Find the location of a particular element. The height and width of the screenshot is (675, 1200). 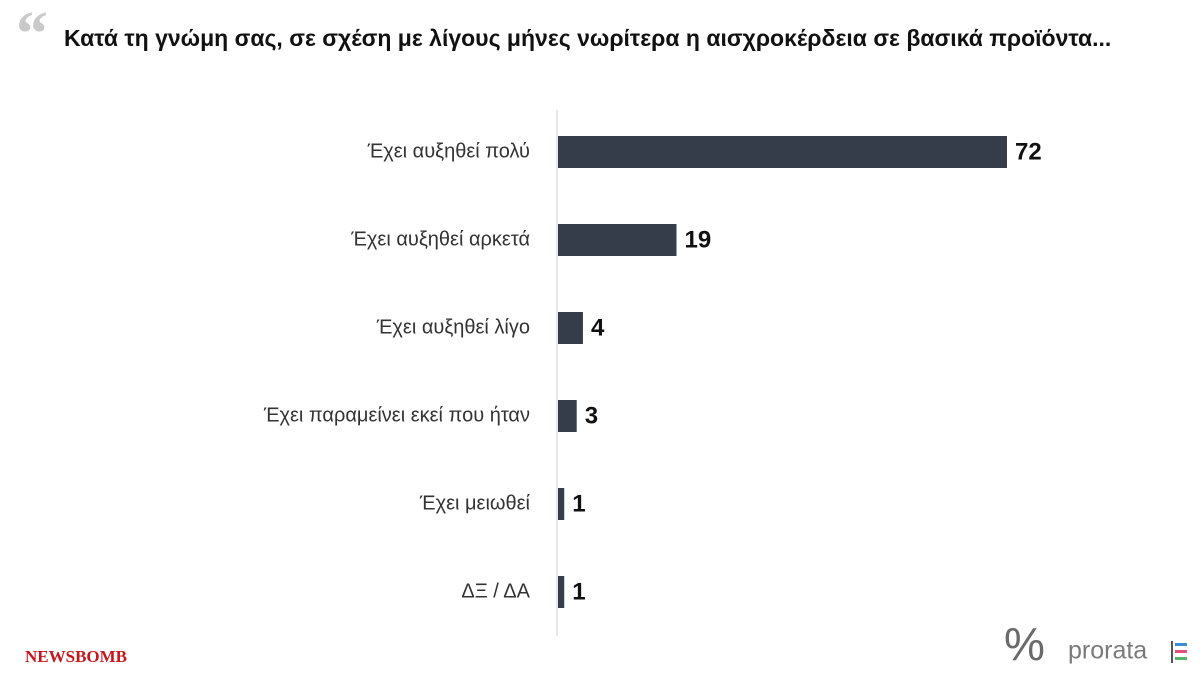

value-label: 4 is located at coordinates (598, 327).